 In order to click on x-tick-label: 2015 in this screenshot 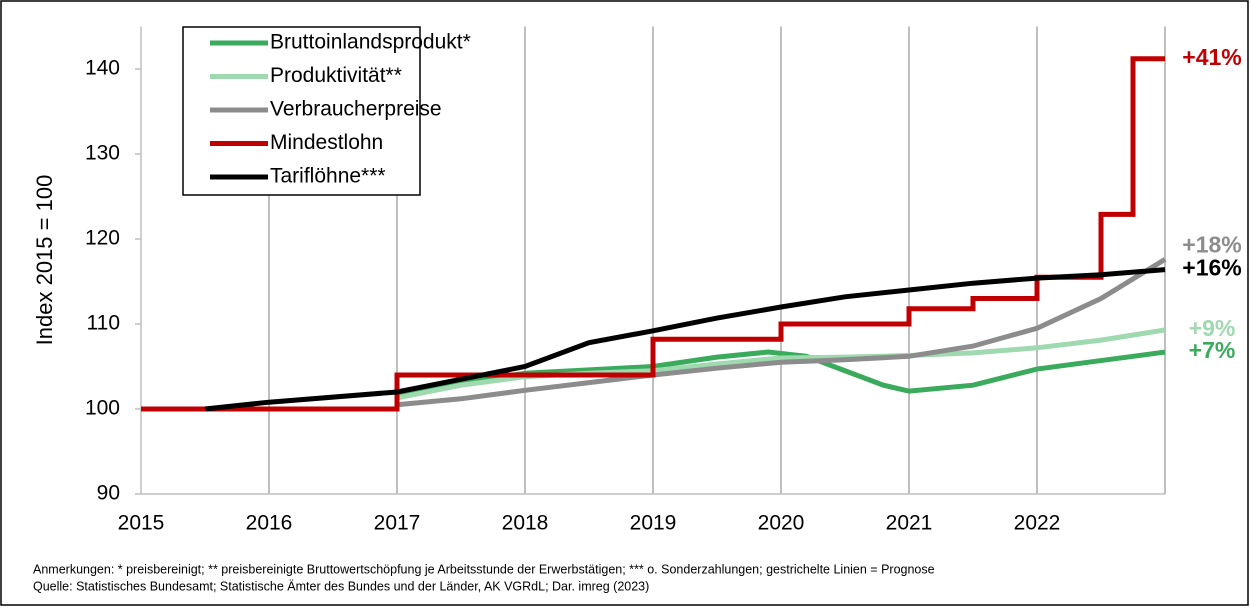, I will do `click(141, 523)`.